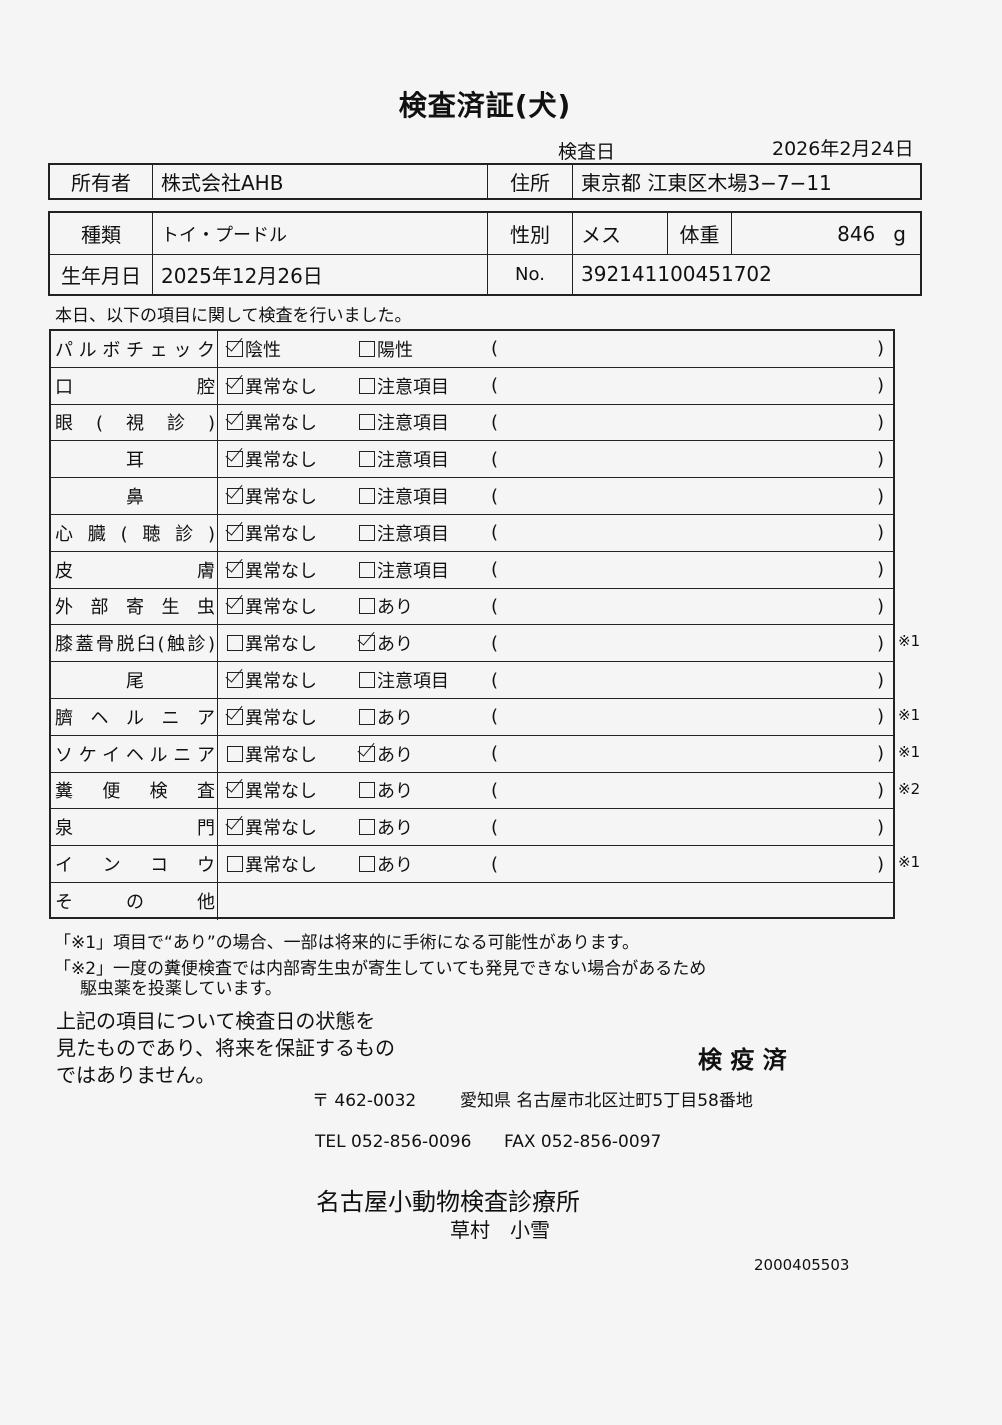  I want to click on check-item-text: 臍ヘルニア, so click(135, 718).